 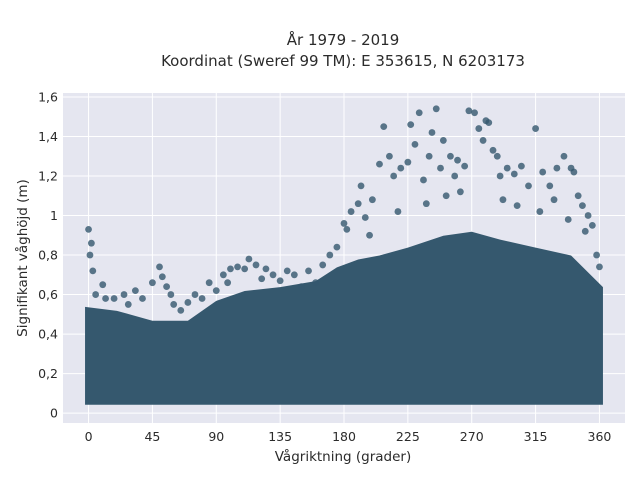 I want to click on y-tick-label: 0,6, so click(x=48, y=294).